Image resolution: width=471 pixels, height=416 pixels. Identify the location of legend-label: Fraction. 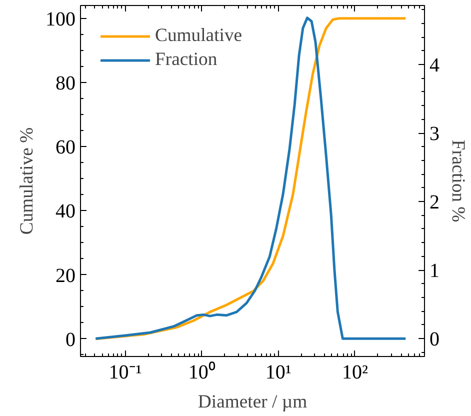
(186, 60).